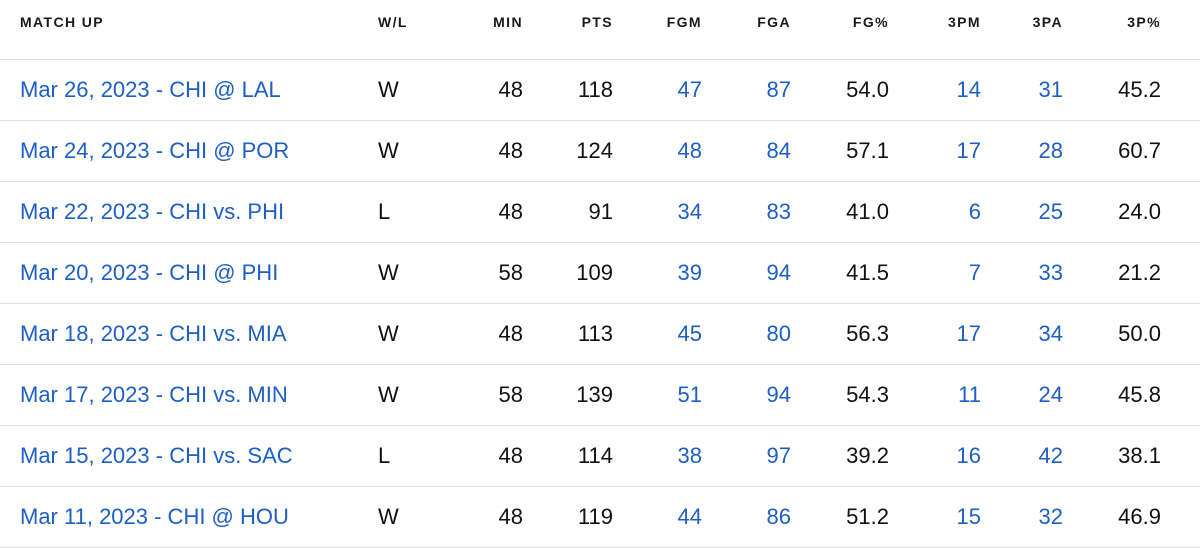 The height and width of the screenshot is (548, 1200). What do you see at coordinates (778, 516) in the screenshot?
I see `fga-link: 86` at bounding box center [778, 516].